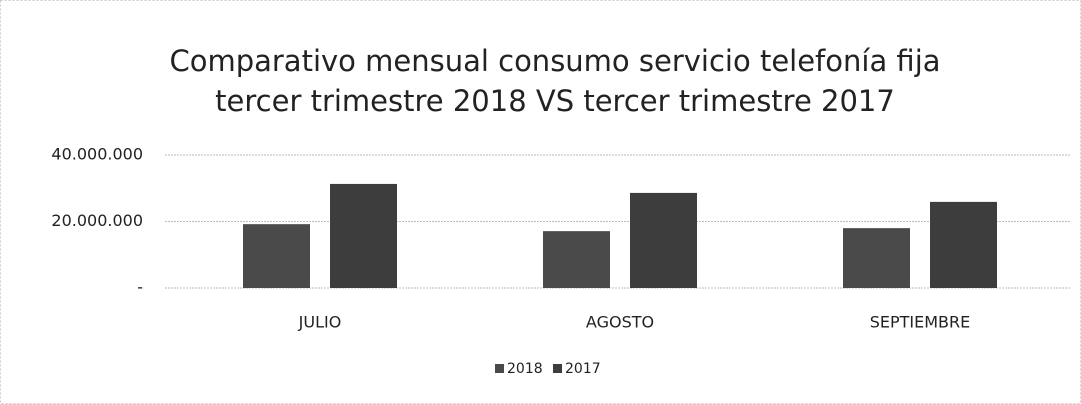 The width and height of the screenshot is (1081, 404). I want to click on legend-label: 2017, so click(583, 369).